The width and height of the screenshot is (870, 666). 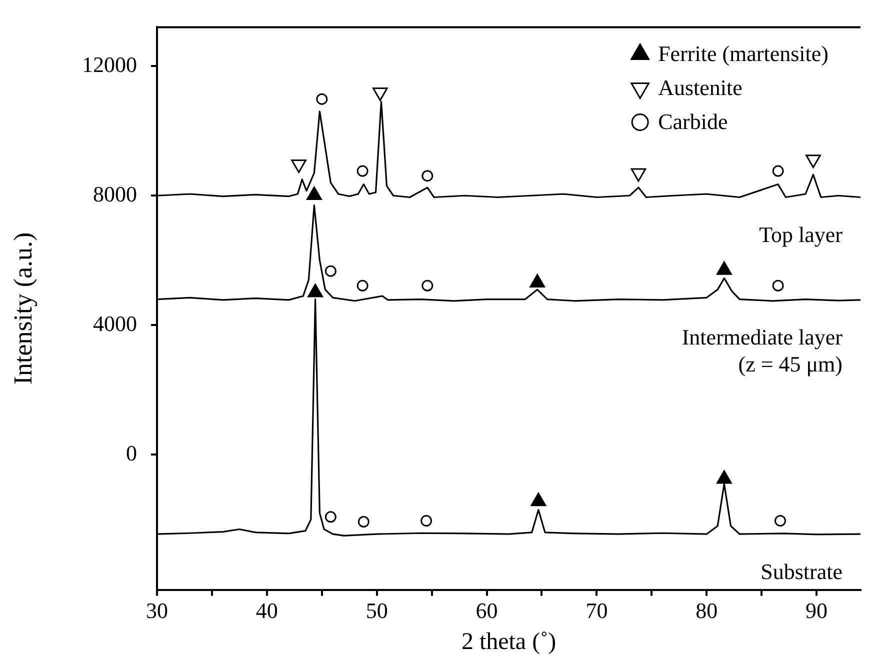 What do you see at coordinates (109, 64) in the screenshot?
I see `y-tick-label: 12000` at bounding box center [109, 64].